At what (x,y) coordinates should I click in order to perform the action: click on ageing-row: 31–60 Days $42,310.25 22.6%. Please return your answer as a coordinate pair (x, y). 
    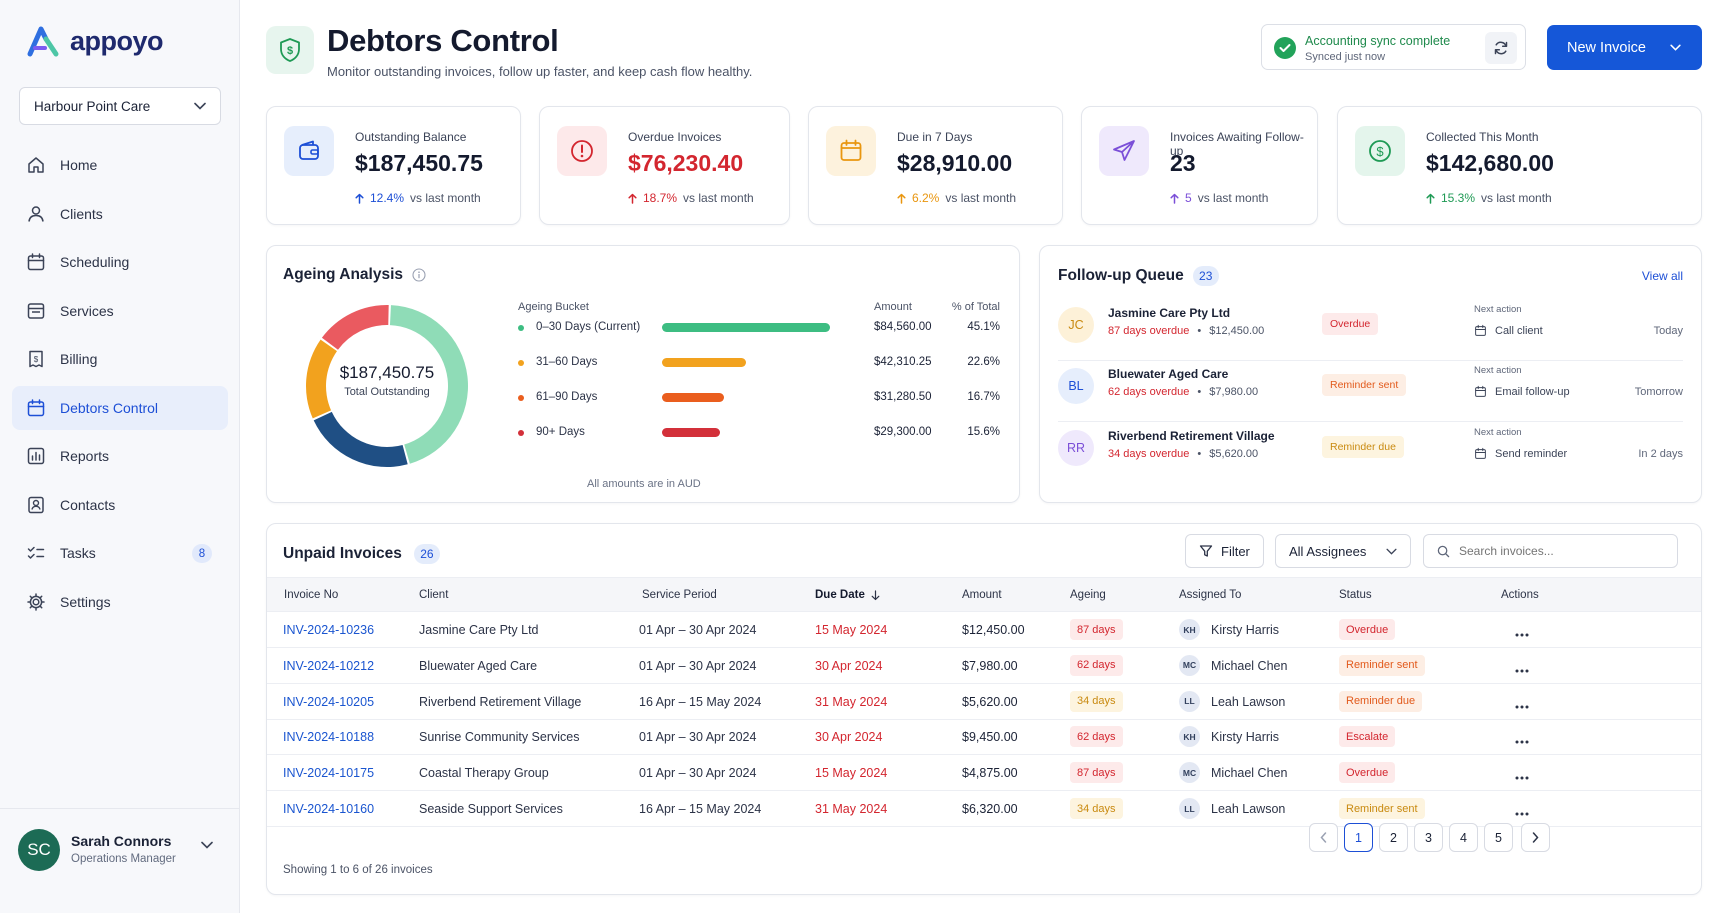
    Looking at the image, I should click on (643, 363).